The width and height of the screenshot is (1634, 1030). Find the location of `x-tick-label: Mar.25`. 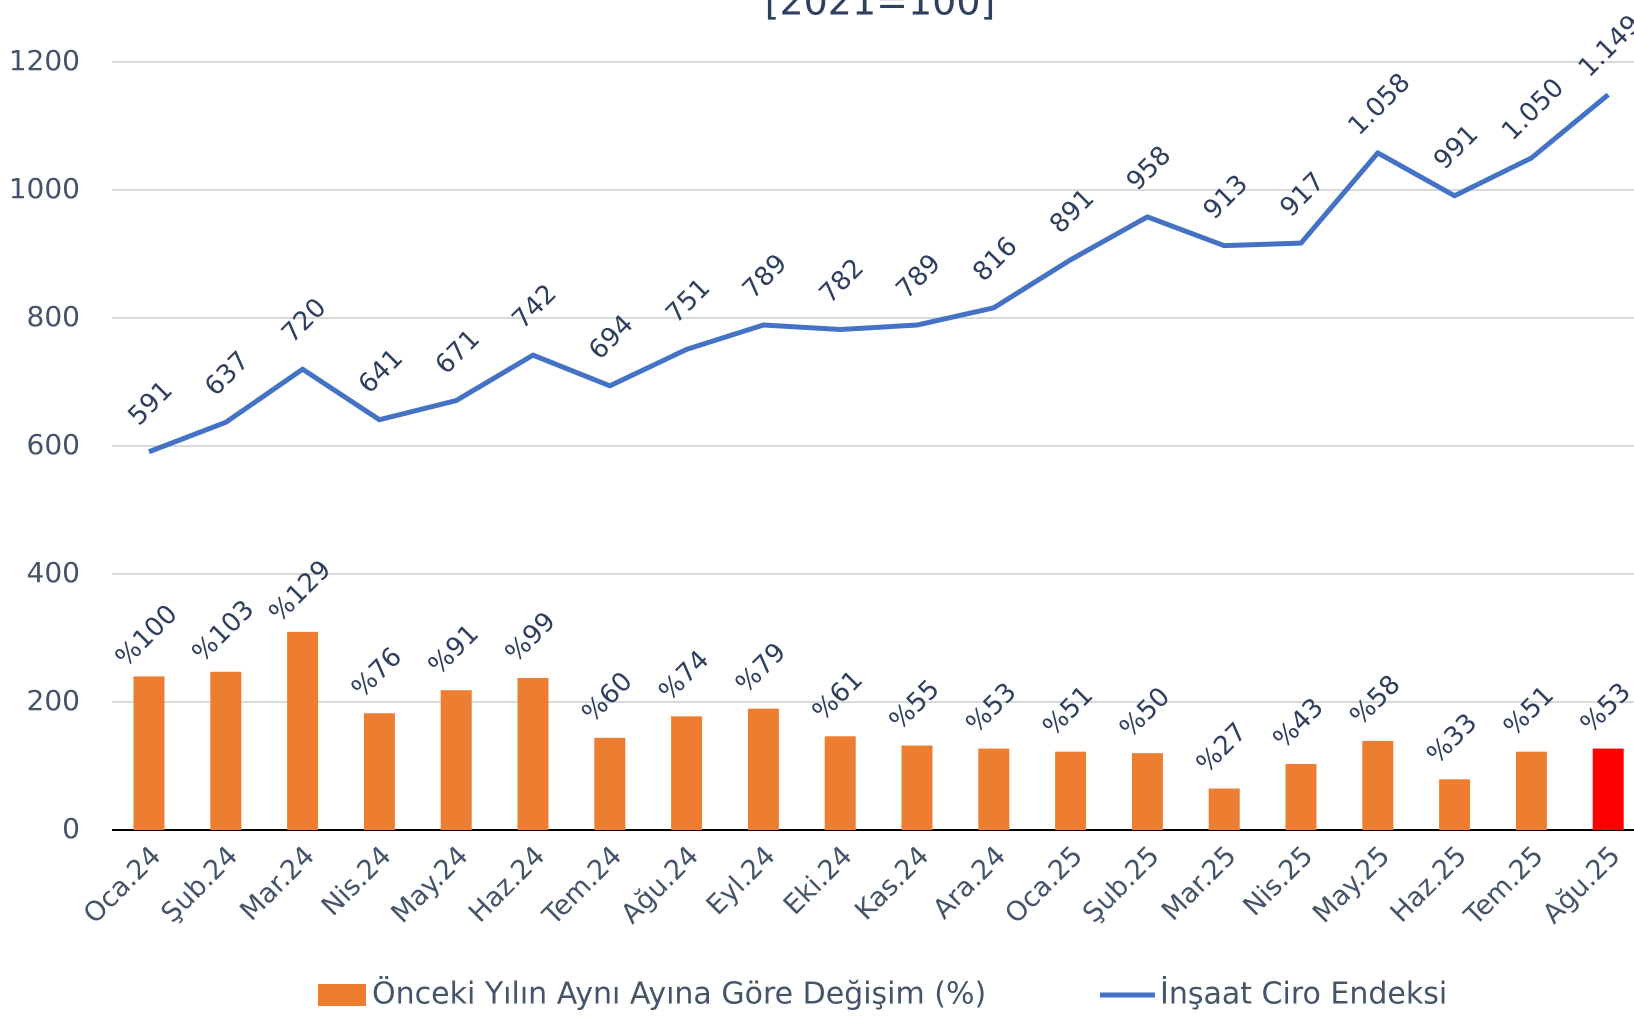

x-tick-label: Mar.25 is located at coordinates (1199, 883).